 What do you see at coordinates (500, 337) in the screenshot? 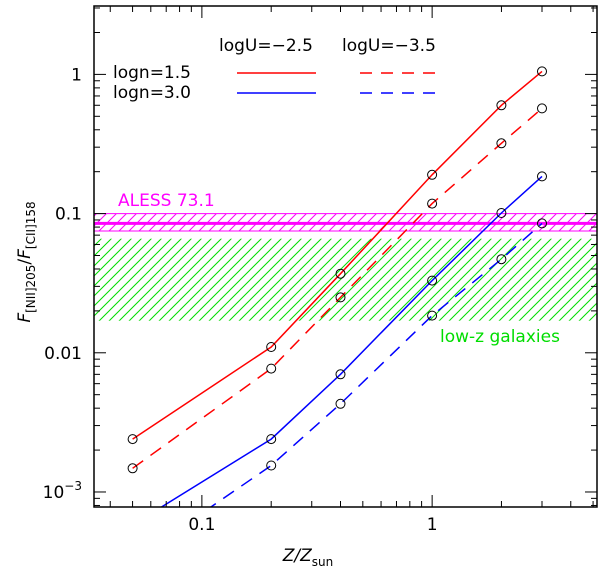
I see `band-label-lowz: low-z galaxies` at bounding box center [500, 337].